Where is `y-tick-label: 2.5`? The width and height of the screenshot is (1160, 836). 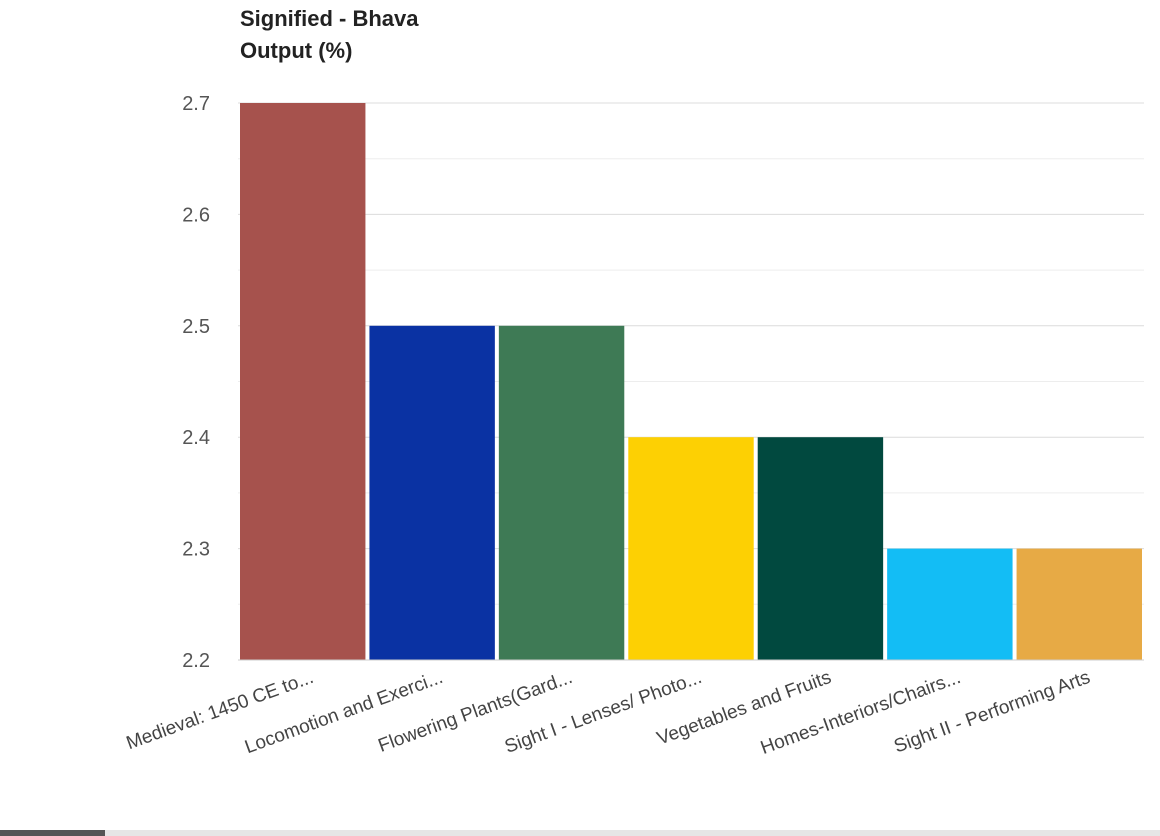
y-tick-label: 2.5 is located at coordinates (196, 327).